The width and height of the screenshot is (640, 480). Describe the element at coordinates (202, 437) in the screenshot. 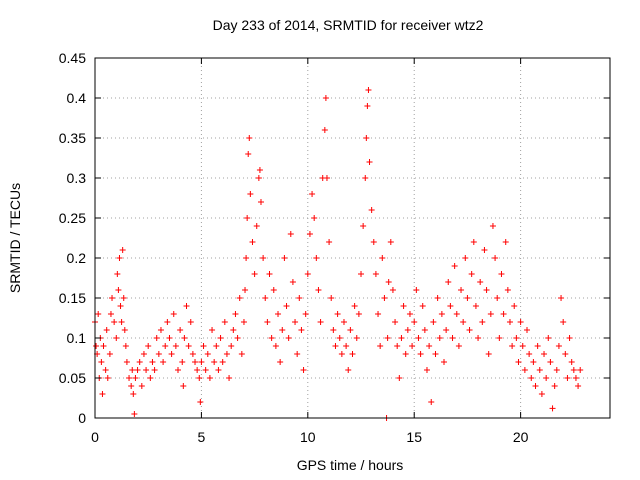

I see `x-tick-label: 5` at that location.